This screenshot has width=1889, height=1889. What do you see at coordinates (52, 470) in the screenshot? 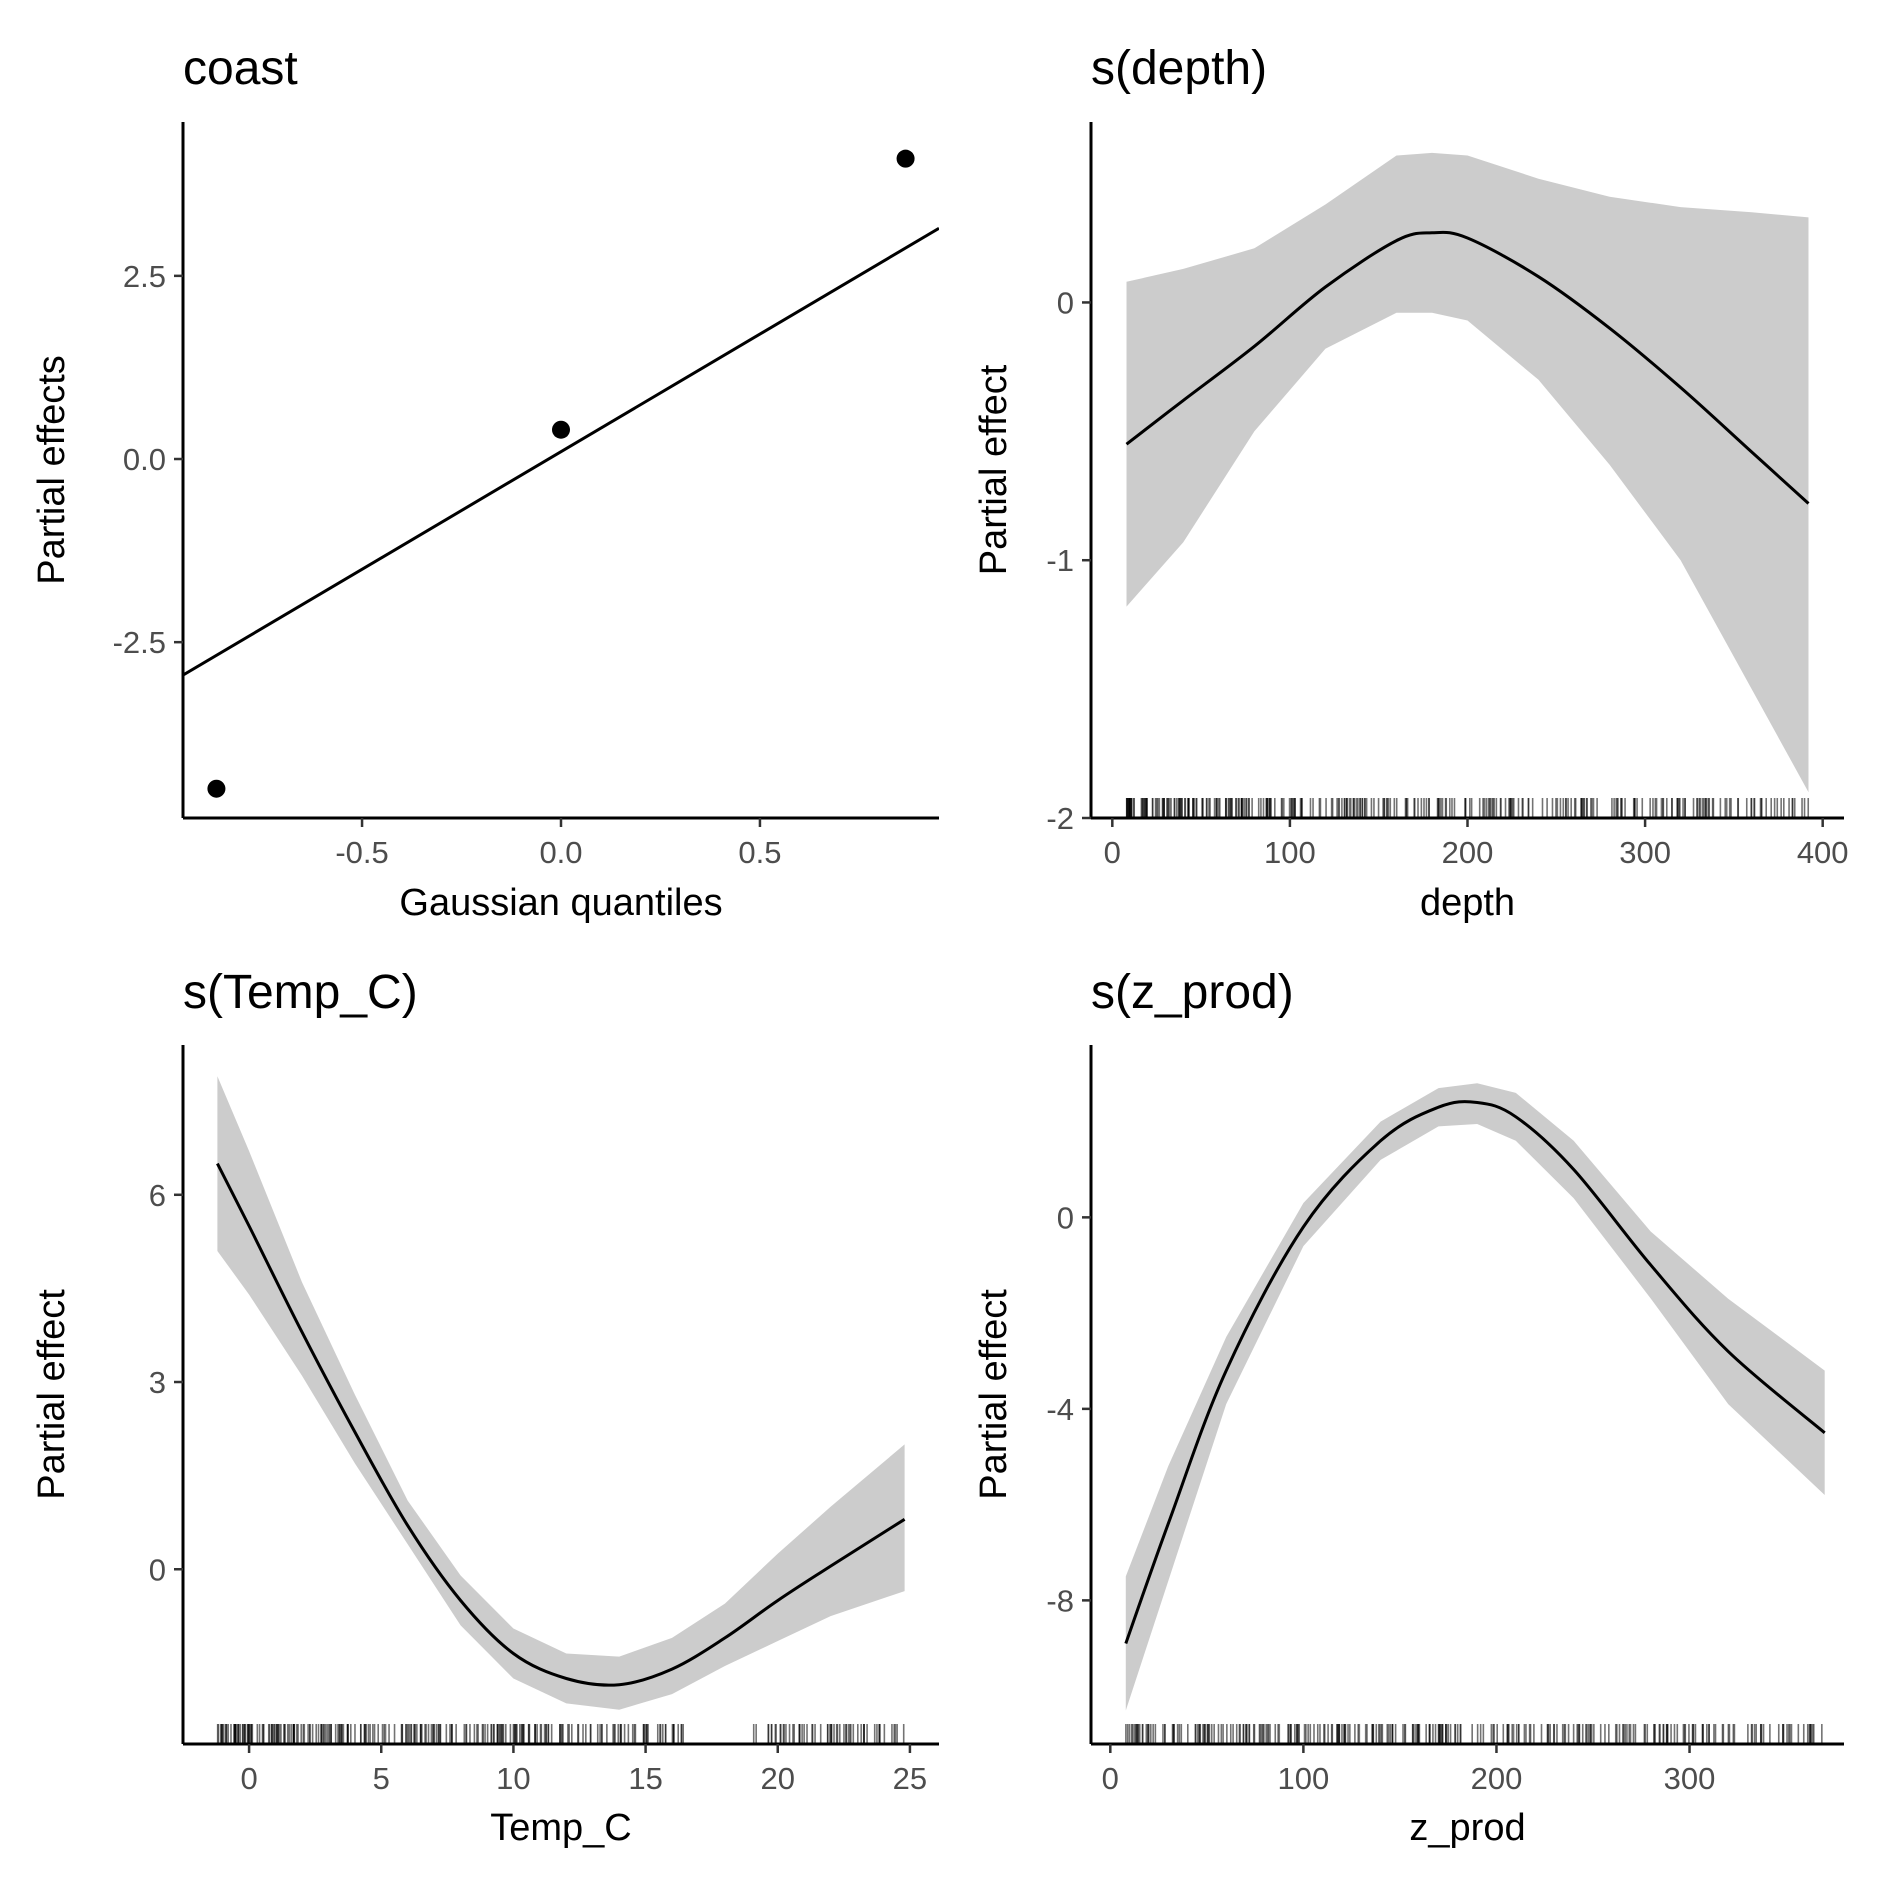
I see `y-axis-title: Partial effects` at bounding box center [52, 470].